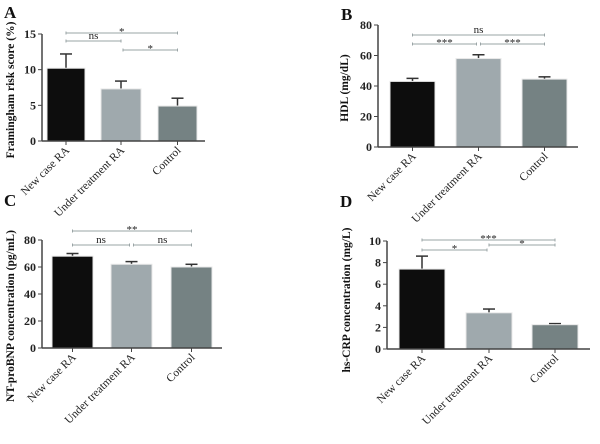 This screenshot has height=444, width=600. Describe the element at coordinates (378, 306) in the screenshot. I see `y-tick-label: 4` at that location.